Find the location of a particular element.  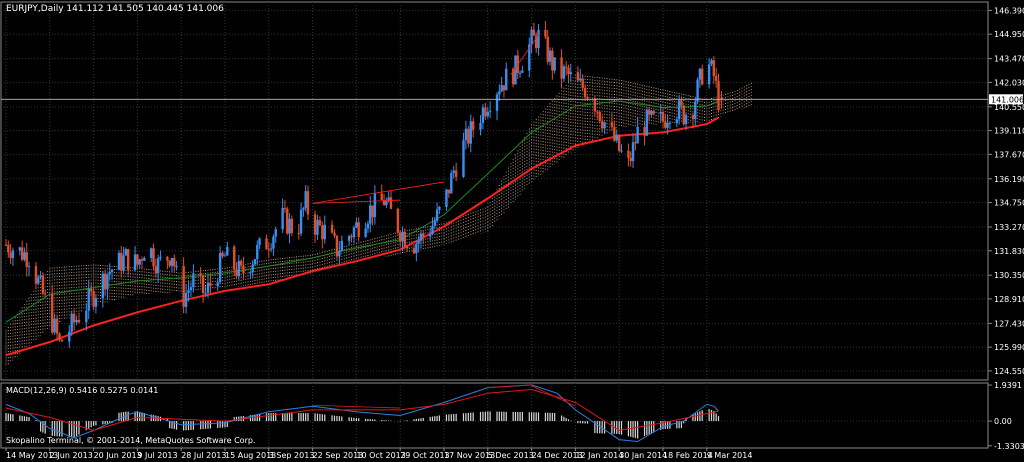

signal-line is located at coordinates (362, 409).